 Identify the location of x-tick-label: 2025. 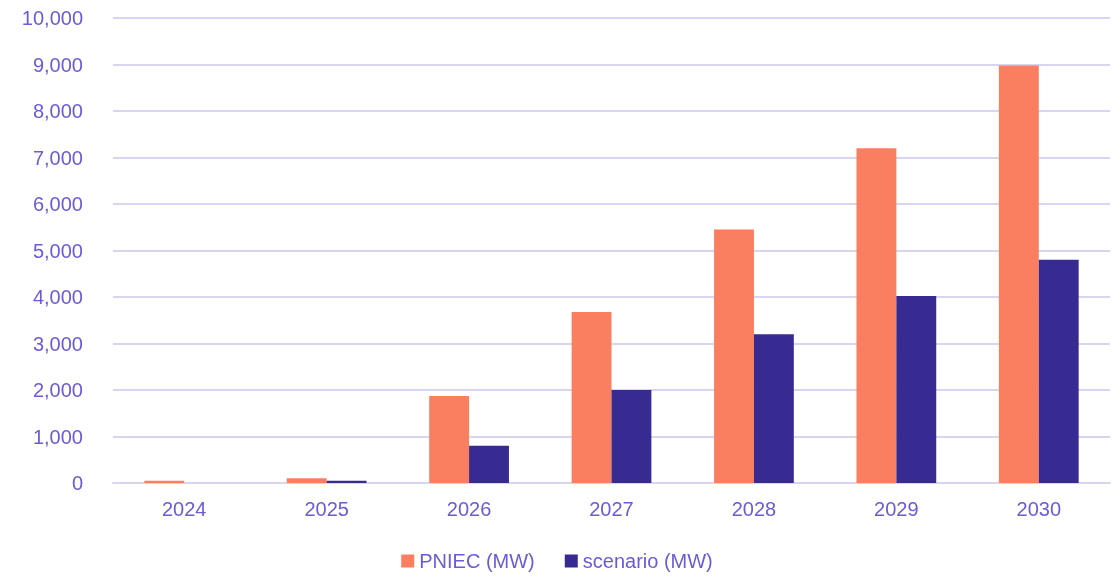
(326, 509).